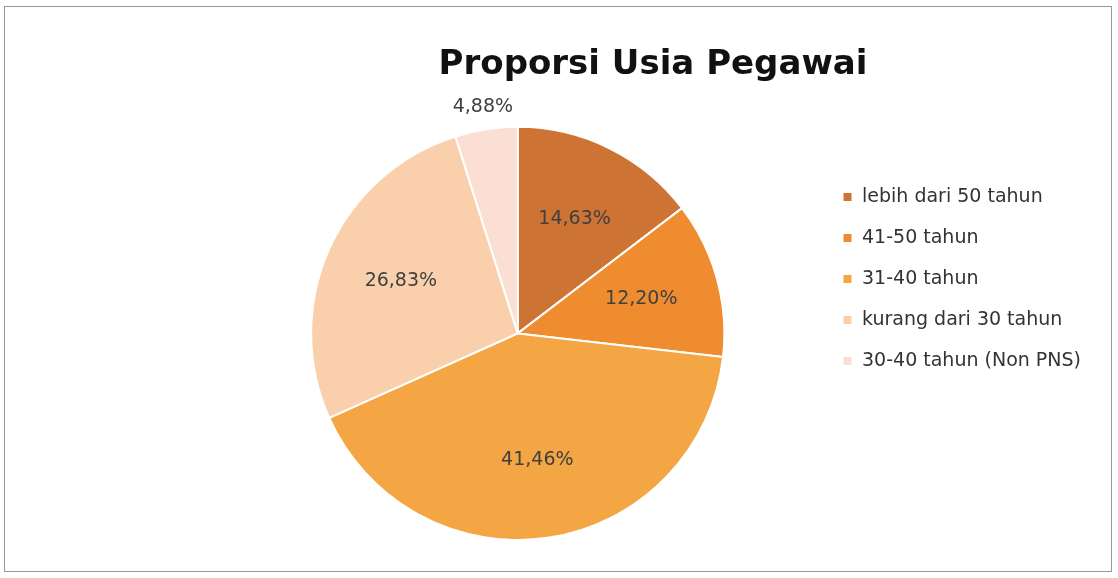  I want to click on legend-label: 31-40 tahun, so click(920, 276).